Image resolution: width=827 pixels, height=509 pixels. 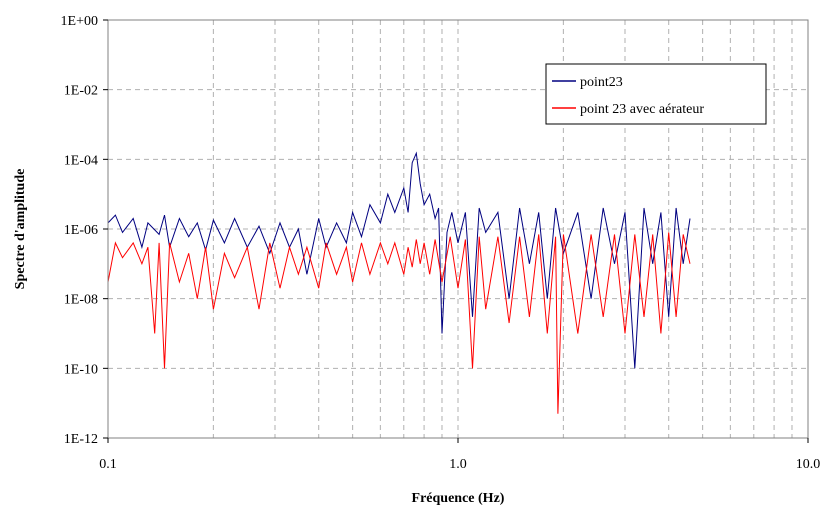 What do you see at coordinates (458, 498) in the screenshot?
I see `x-axis-label: Fréquence (Hz)` at bounding box center [458, 498].